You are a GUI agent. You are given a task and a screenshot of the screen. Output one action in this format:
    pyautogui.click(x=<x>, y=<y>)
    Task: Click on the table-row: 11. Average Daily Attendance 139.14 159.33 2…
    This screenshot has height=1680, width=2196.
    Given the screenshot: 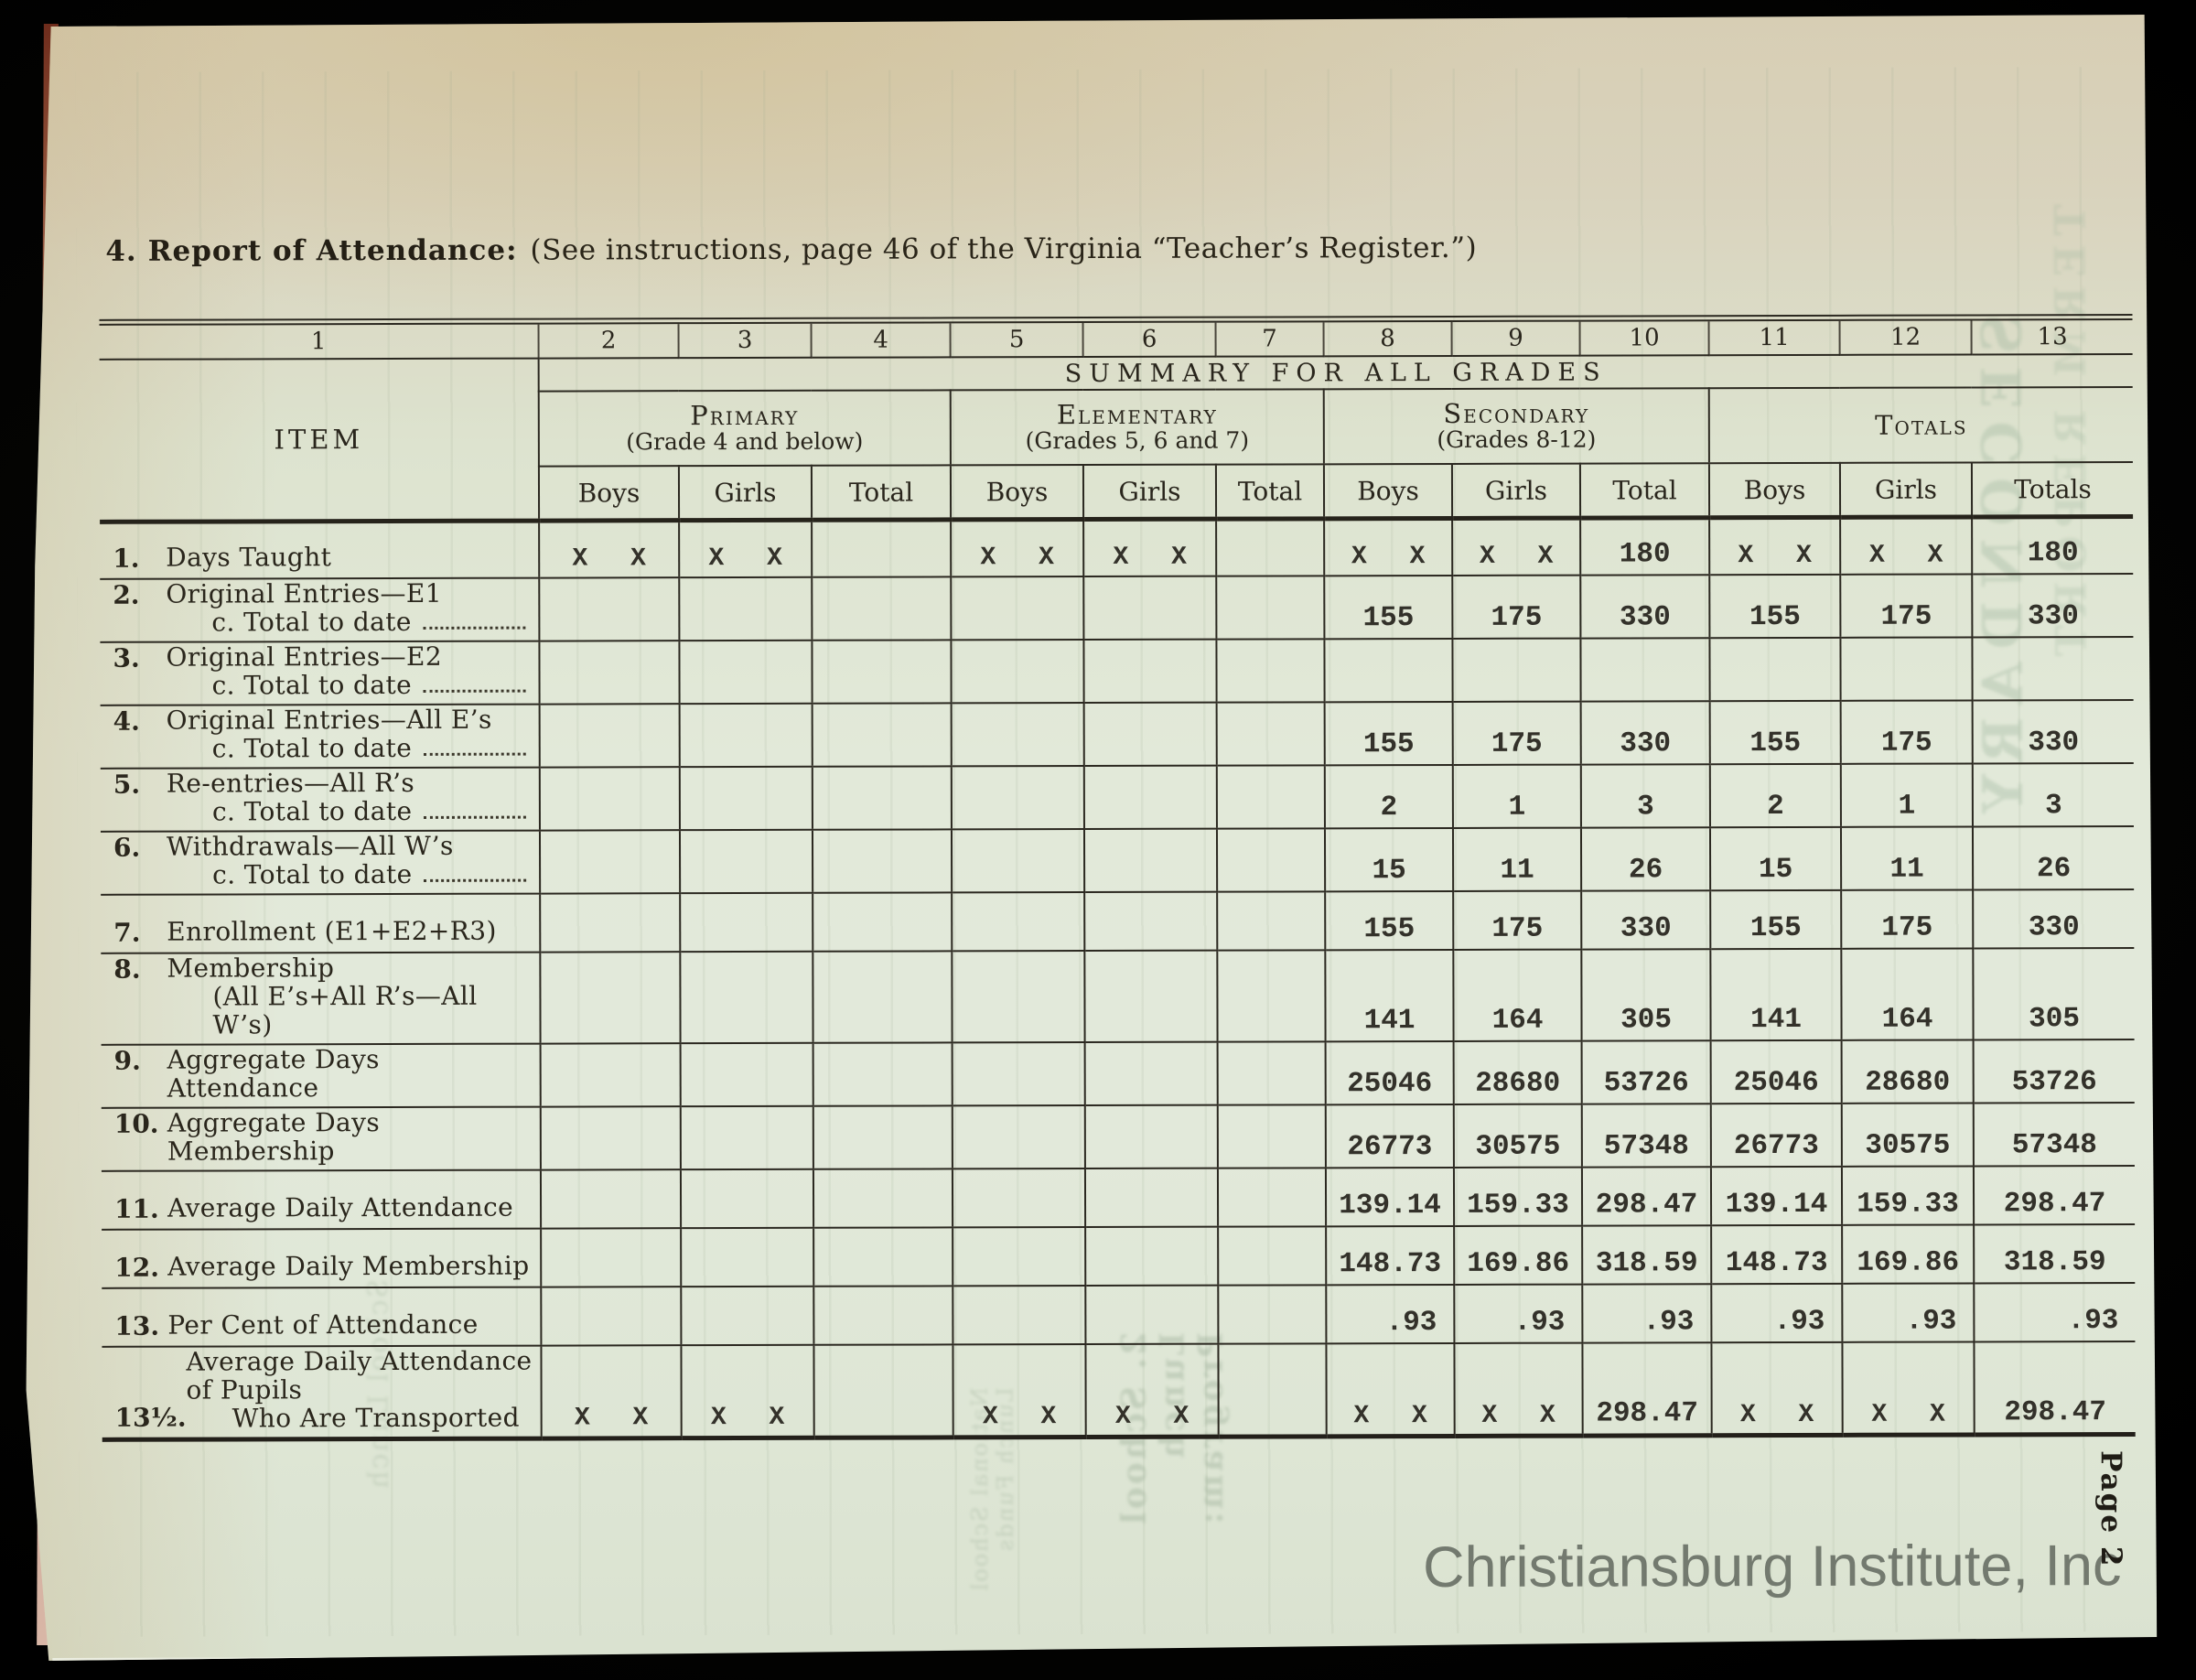 What is the action you would take?
    pyautogui.click(x=1119, y=1198)
    